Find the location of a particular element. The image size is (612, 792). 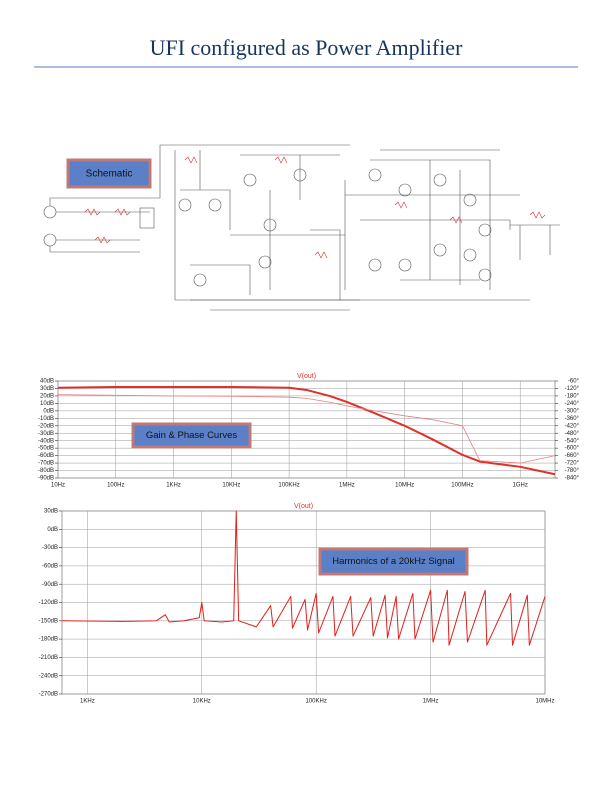

y-tick-label: -270dB is located at coordinates (48, 695).